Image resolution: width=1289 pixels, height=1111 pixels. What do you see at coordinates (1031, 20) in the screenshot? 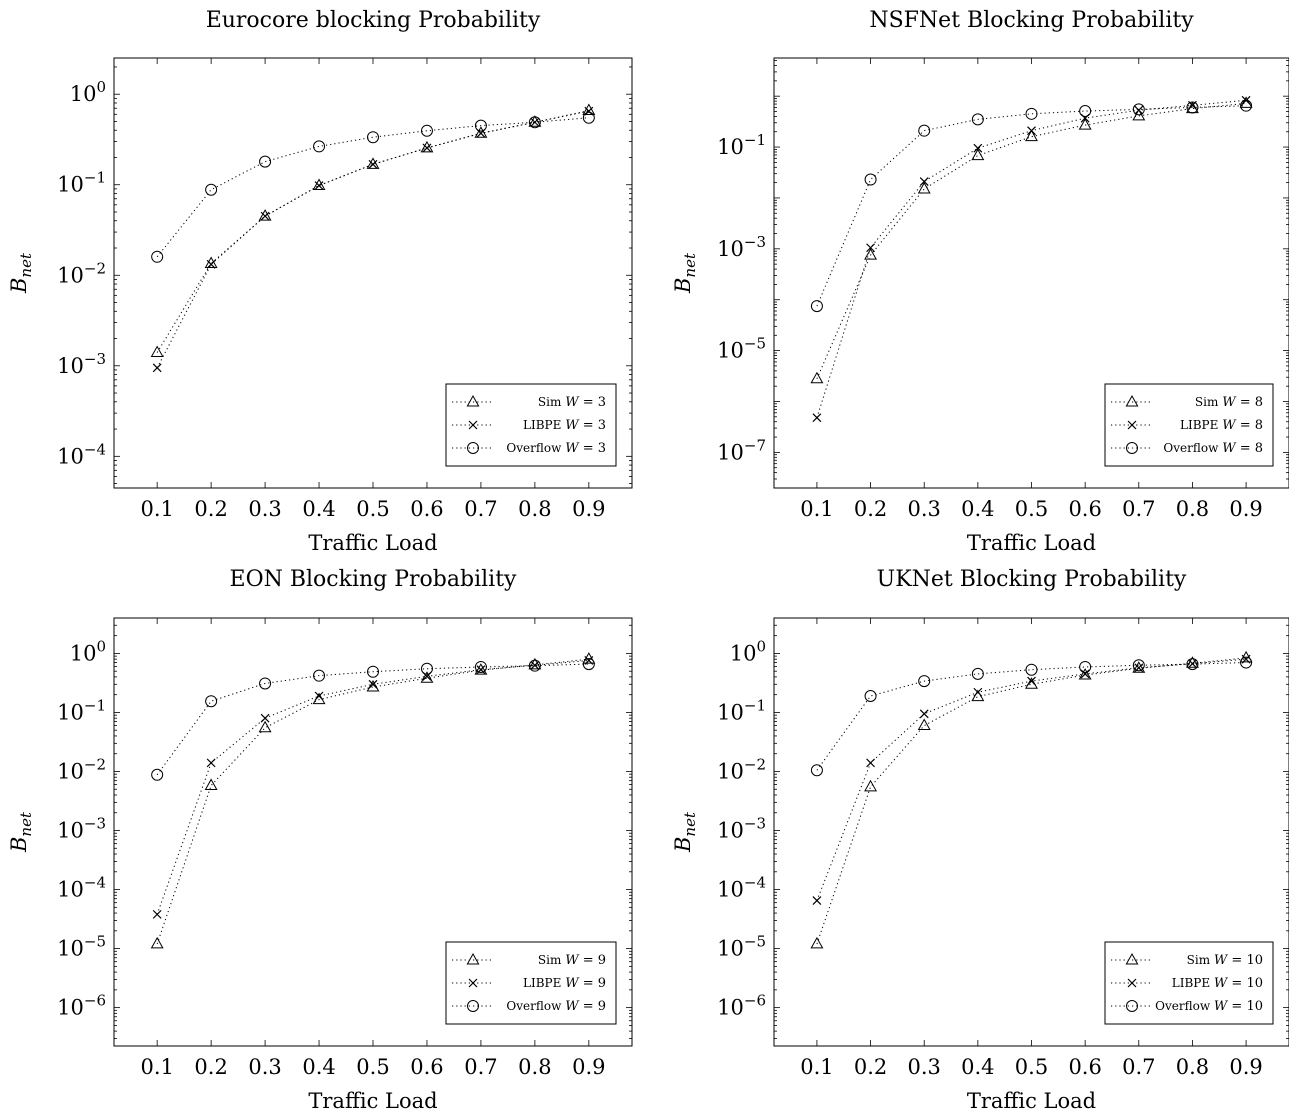
I see `chart-title: NSFNet Blocking Probability` at bounding box center [1031, 20].